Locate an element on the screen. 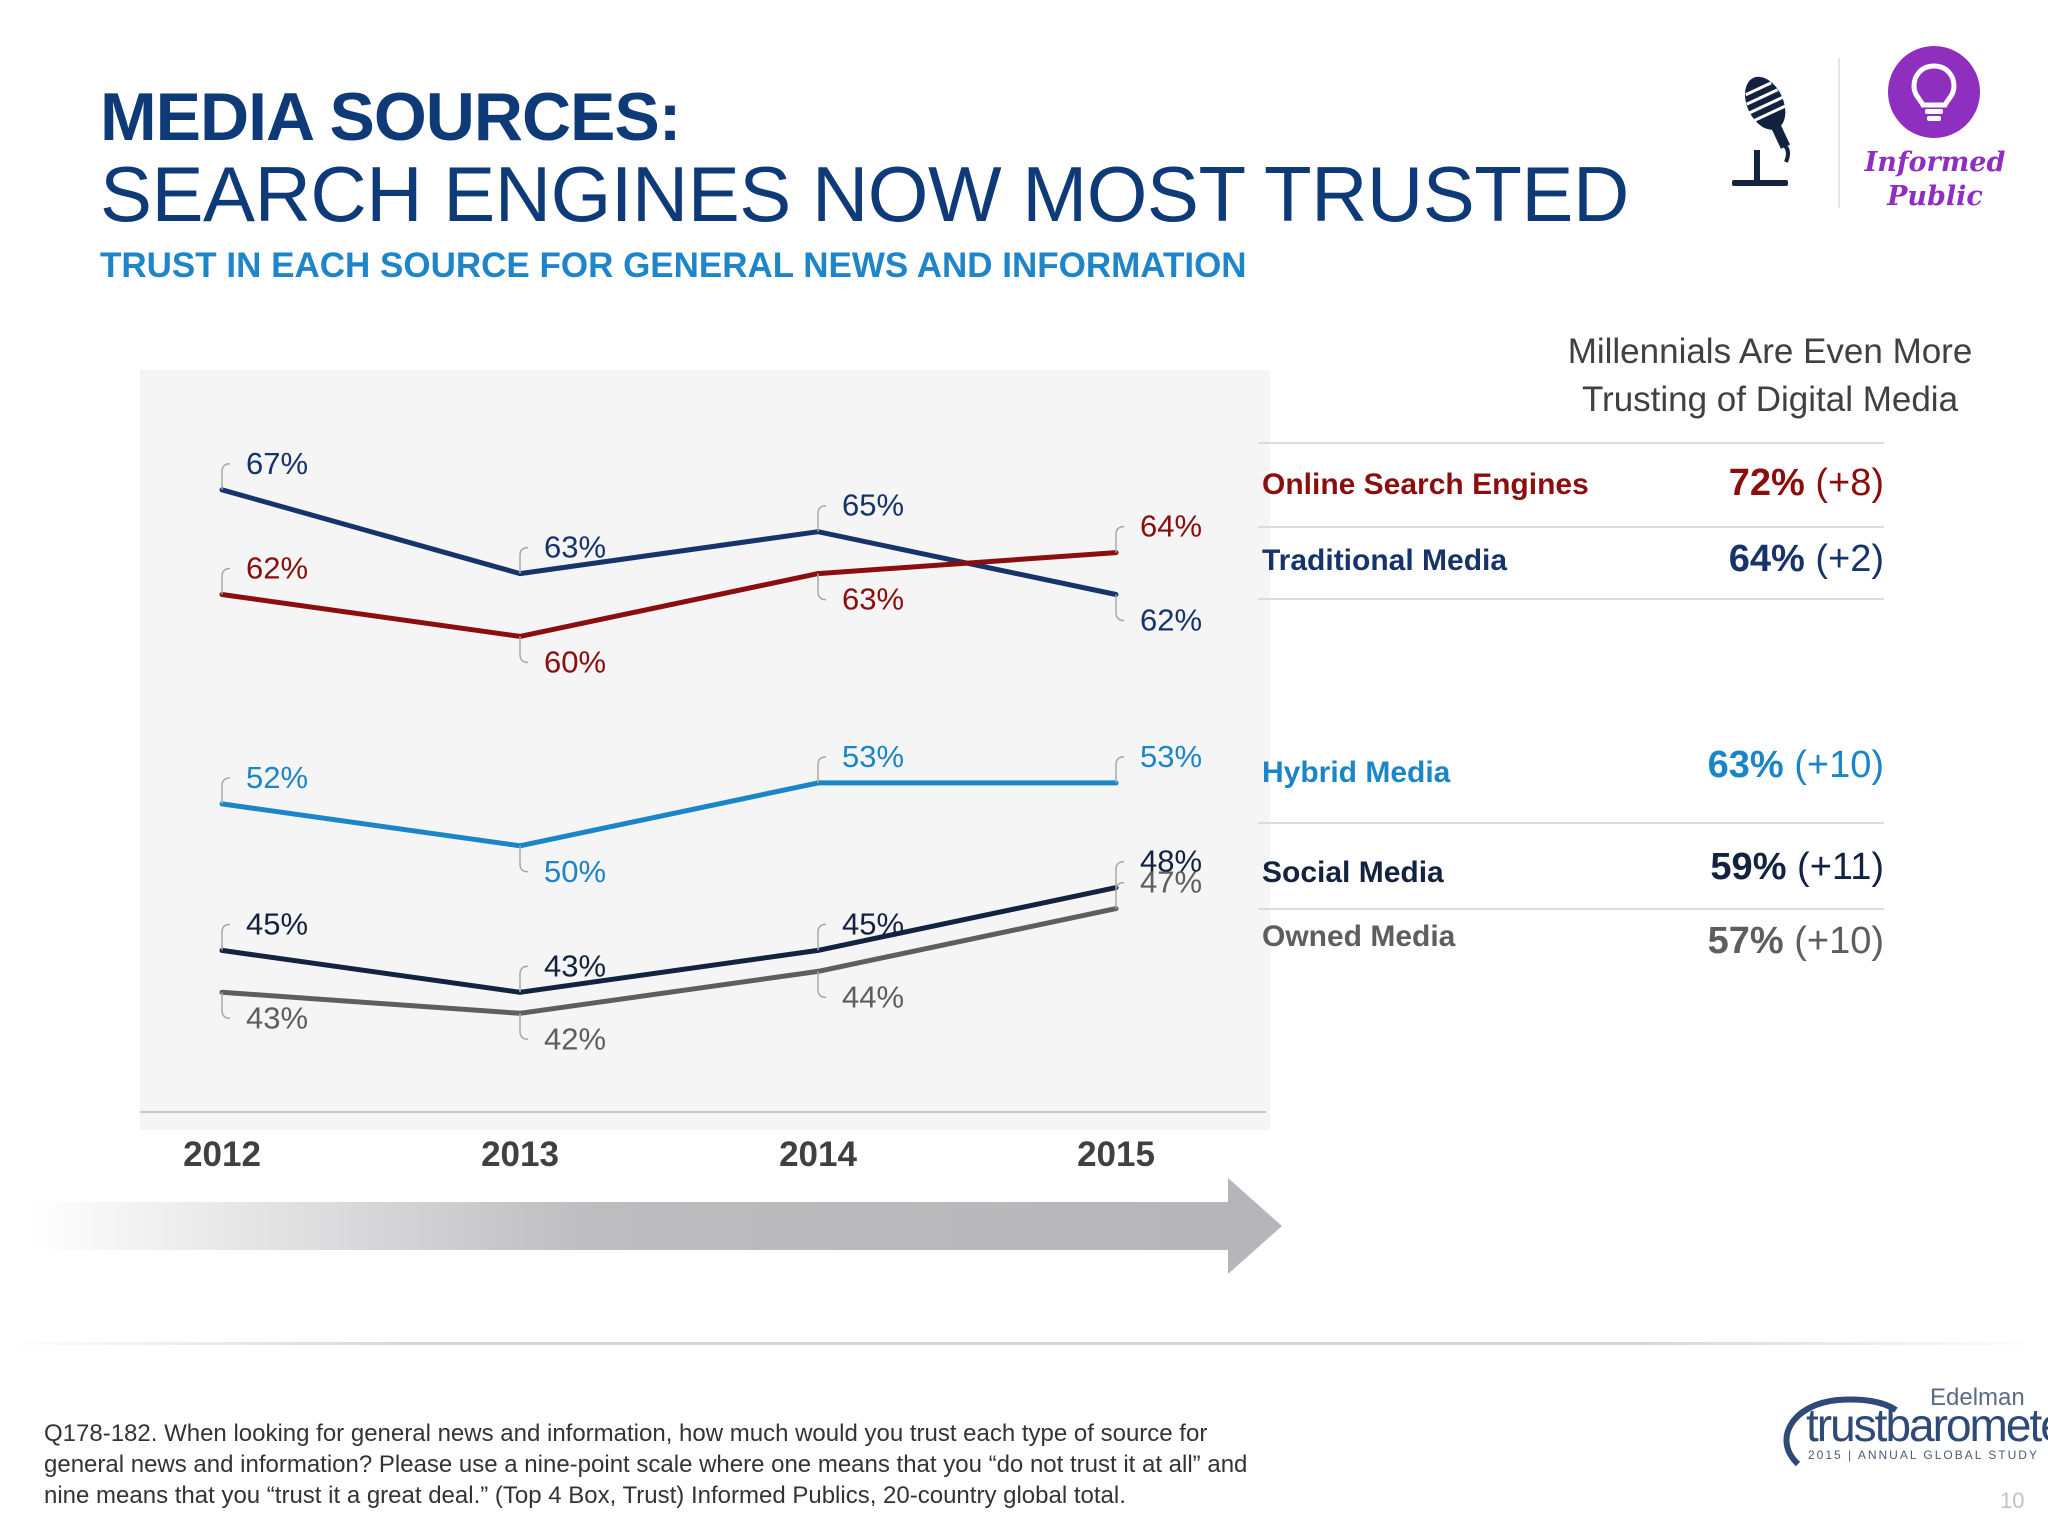 The height and width of the screenshot is (1536, 2048). series-line-owned is located at coordinates (669, 961).